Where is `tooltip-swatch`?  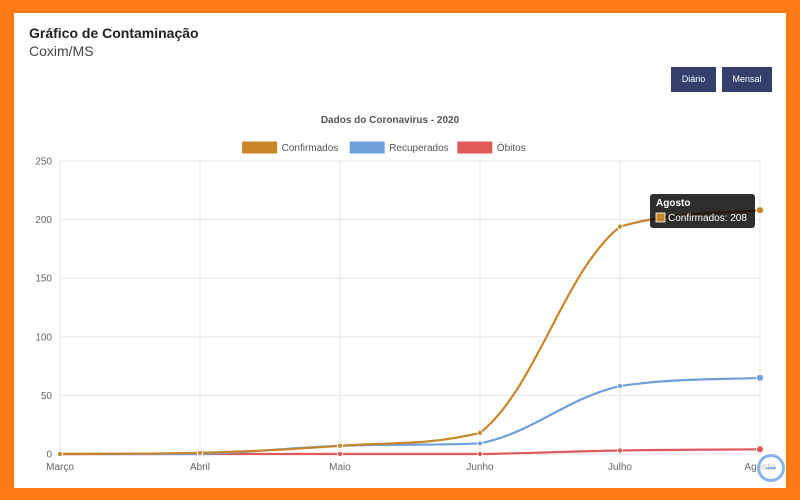 tooltip-swatch is located at coordinates (660, 217).